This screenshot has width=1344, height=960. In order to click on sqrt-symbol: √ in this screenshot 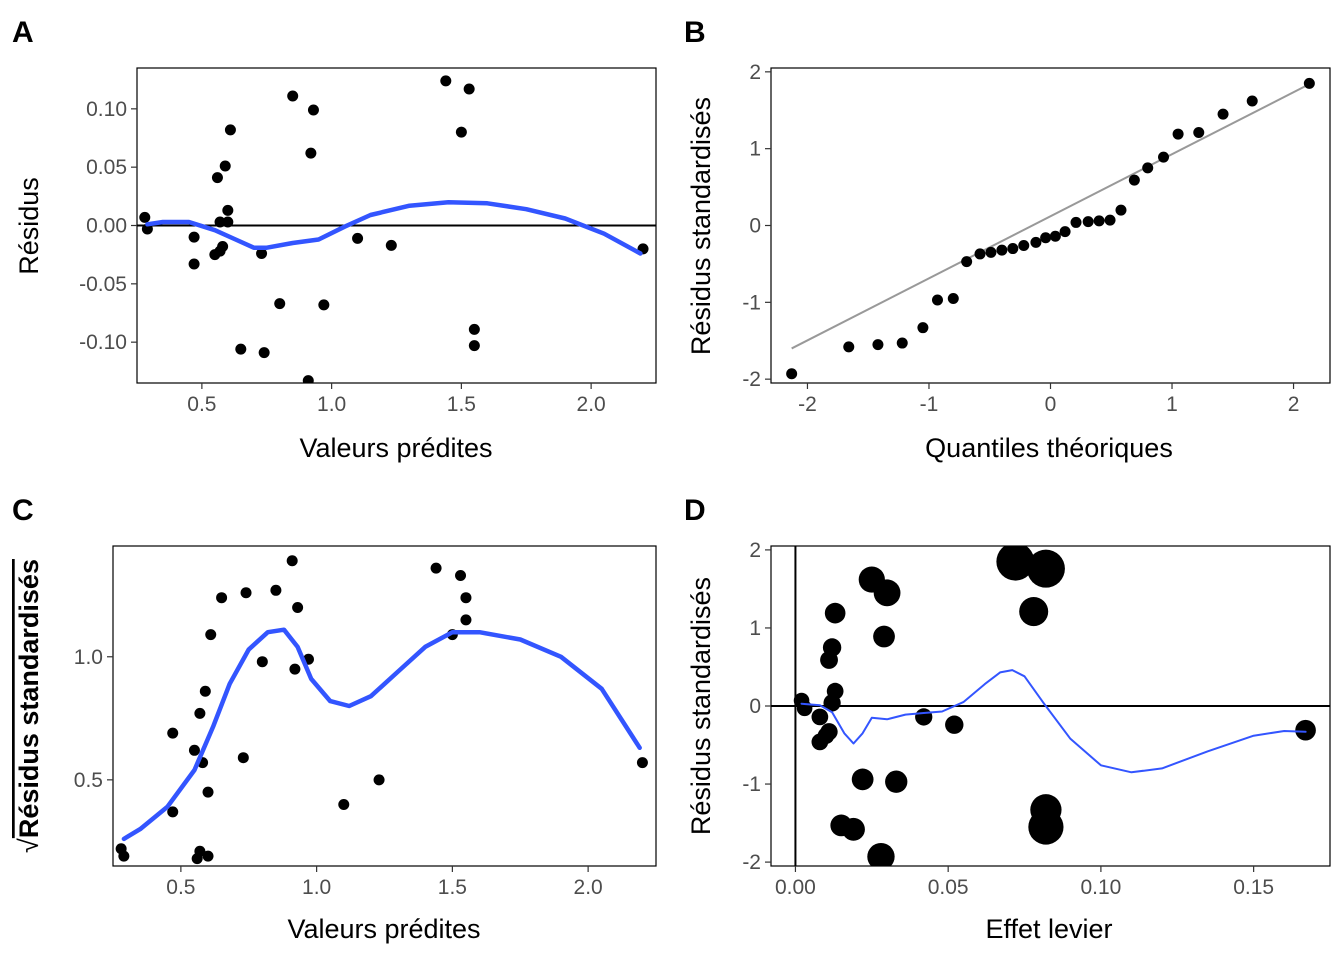, I will do `click(29, 845)`.